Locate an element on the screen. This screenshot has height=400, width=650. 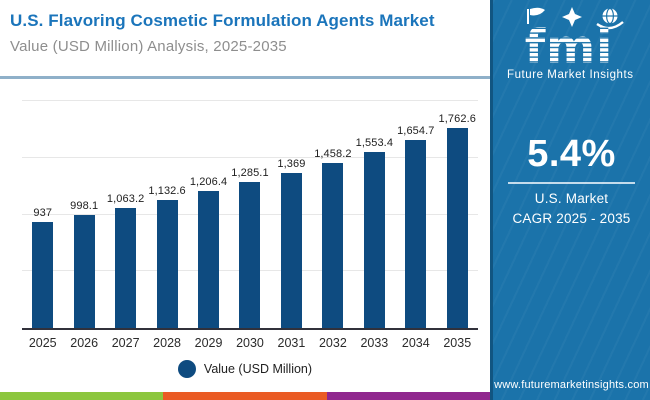
bar-group: 1,369 is located at coordinates (291, 209).